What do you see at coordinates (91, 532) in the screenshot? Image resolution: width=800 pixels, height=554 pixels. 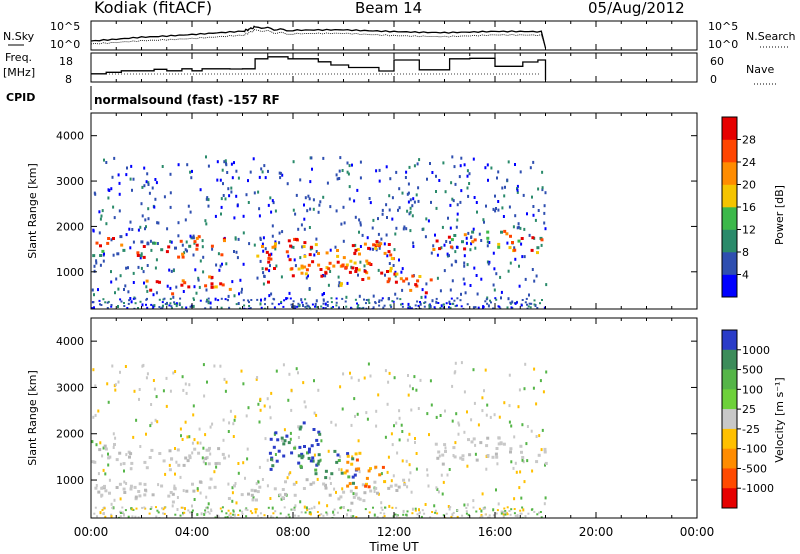 I see `x-tick-label: 00:00` at bounding box center [91, 532].